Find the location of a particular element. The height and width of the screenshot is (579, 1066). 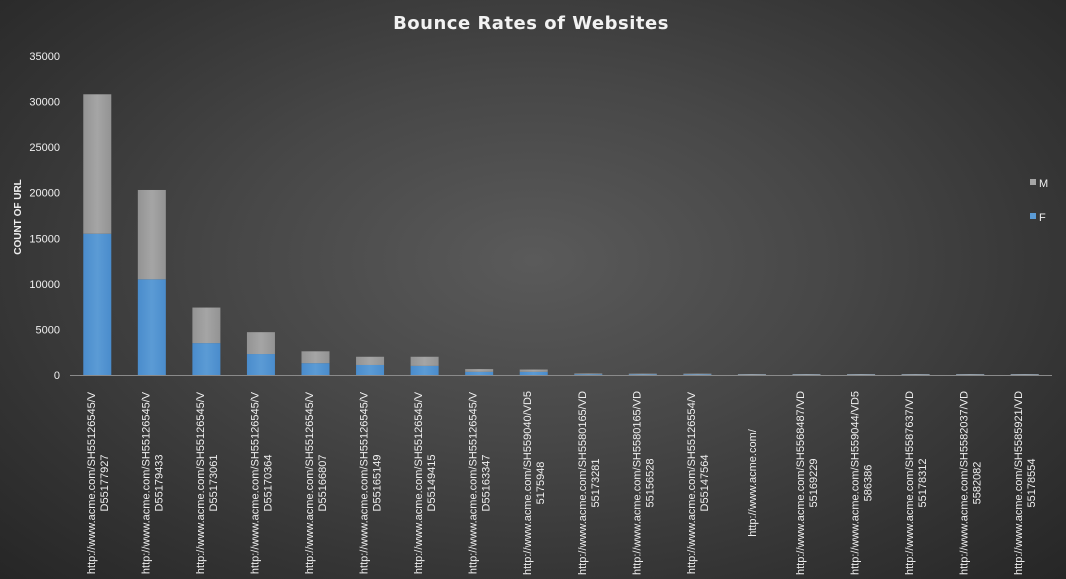

x-tick-label: 586386 is located at coordinates (869, 483).